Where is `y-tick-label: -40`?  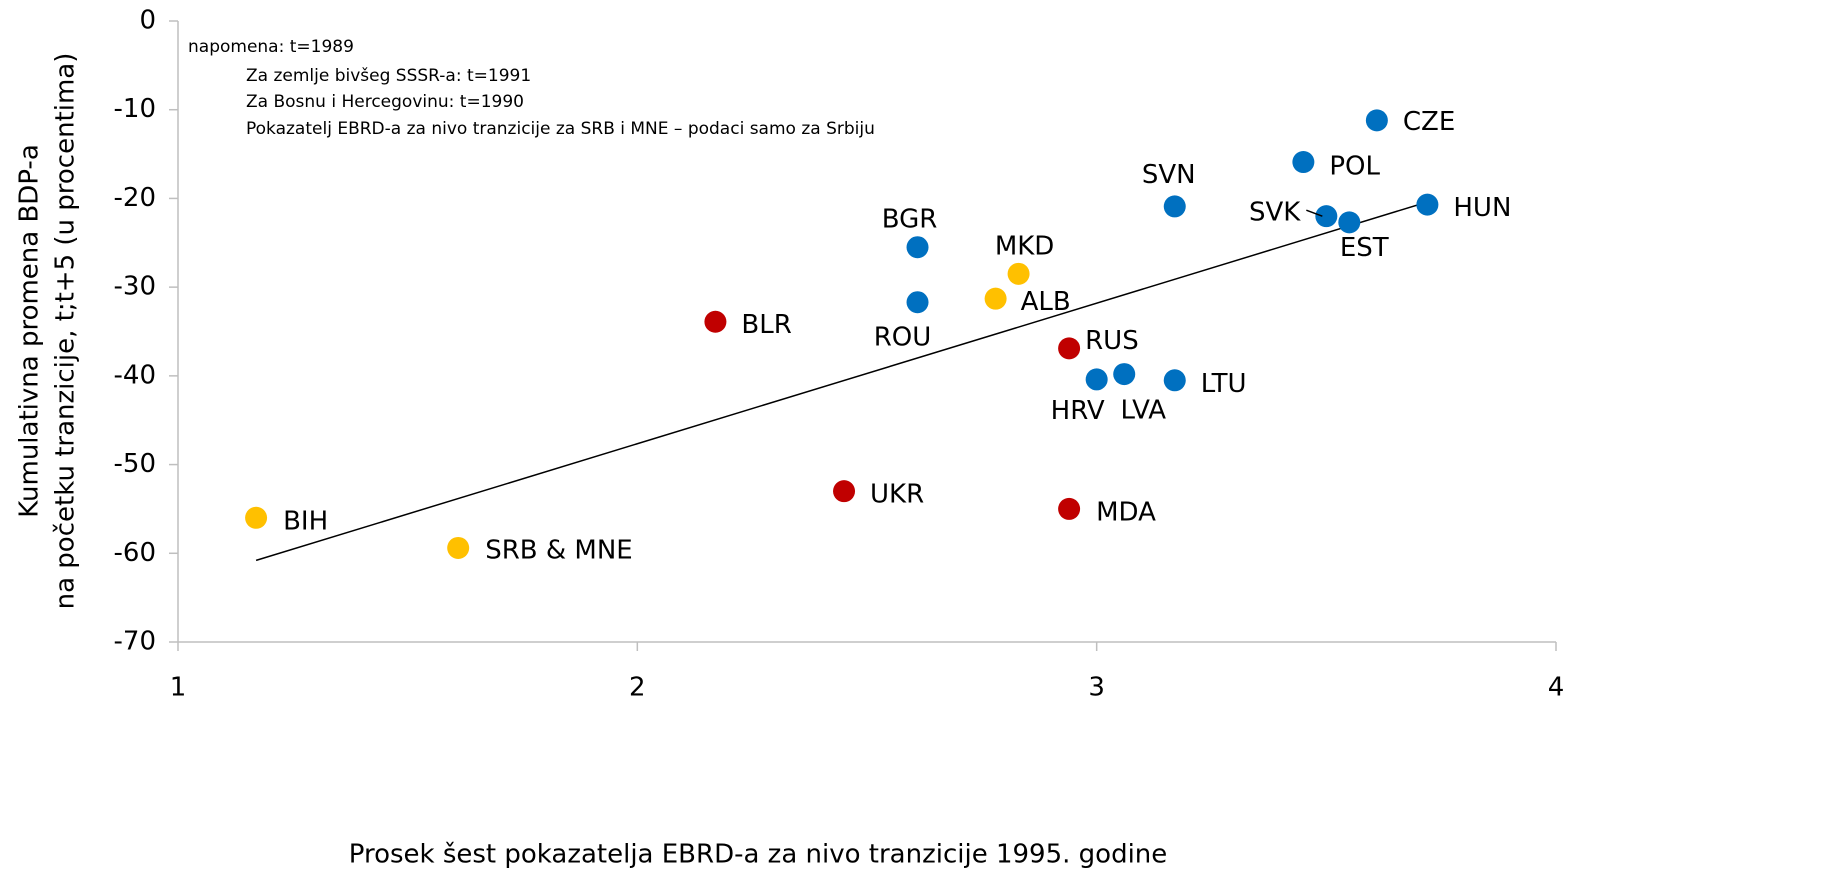
y-tick-label: -40 is located at coordinates (135, 375).